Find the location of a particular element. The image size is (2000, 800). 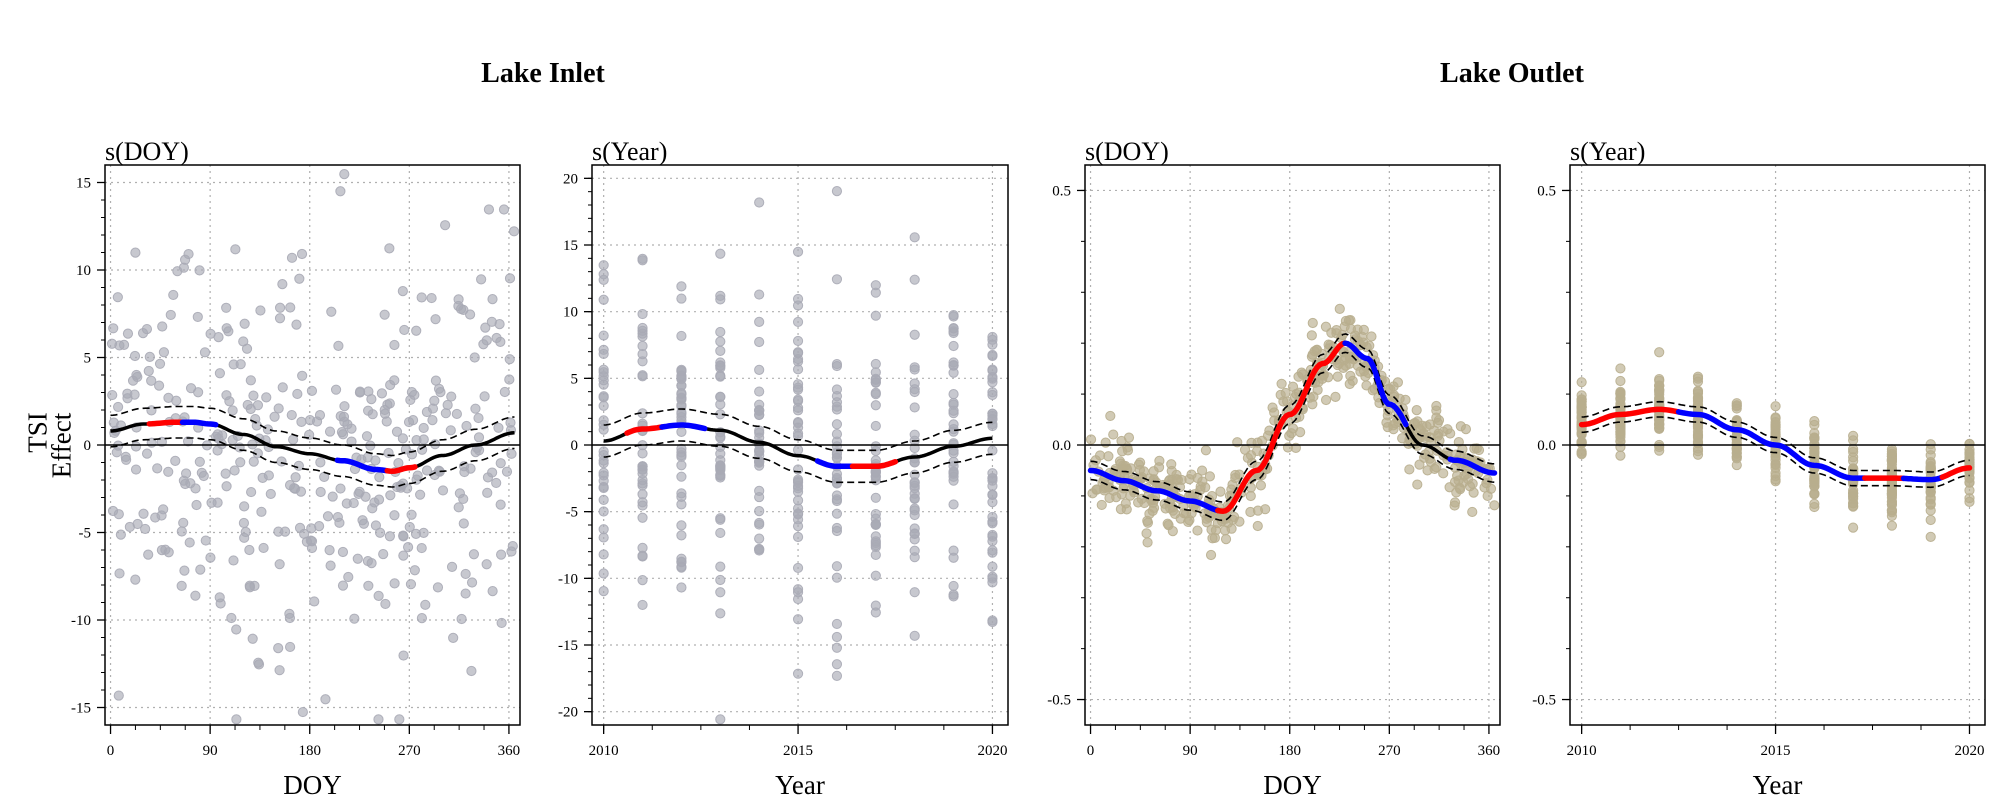

data-points is located at coordinates (798, 455).